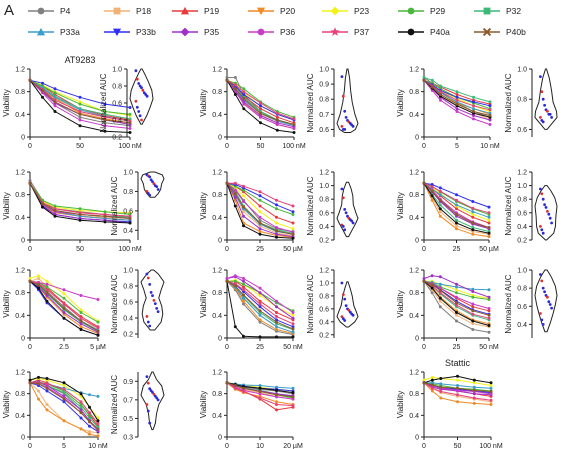 This screenshot has height=449, width=572. I want to click on x-tick-label: 100 nM, so click(130, 249).